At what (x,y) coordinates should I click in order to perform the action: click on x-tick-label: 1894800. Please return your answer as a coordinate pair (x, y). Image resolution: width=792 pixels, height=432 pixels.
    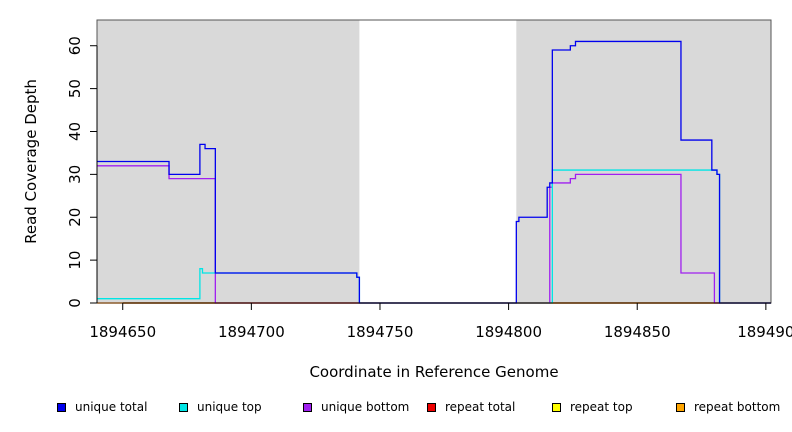
    Looking at the image, I should click on (508, 332).